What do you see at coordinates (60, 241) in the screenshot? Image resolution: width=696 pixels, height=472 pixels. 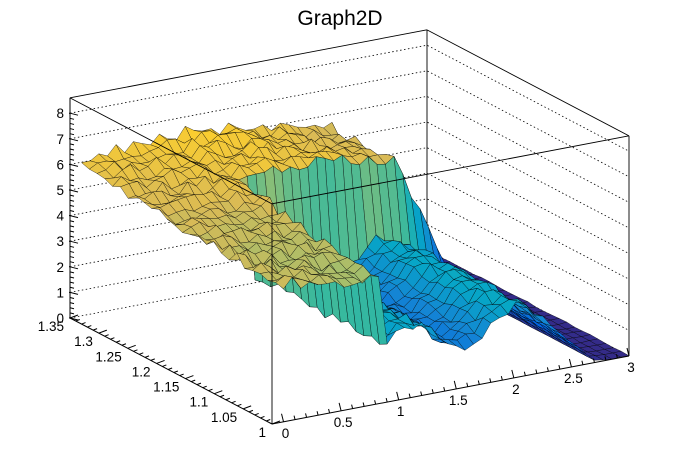 I see `z-tick-label: 3` at bounding box center [60, 241].